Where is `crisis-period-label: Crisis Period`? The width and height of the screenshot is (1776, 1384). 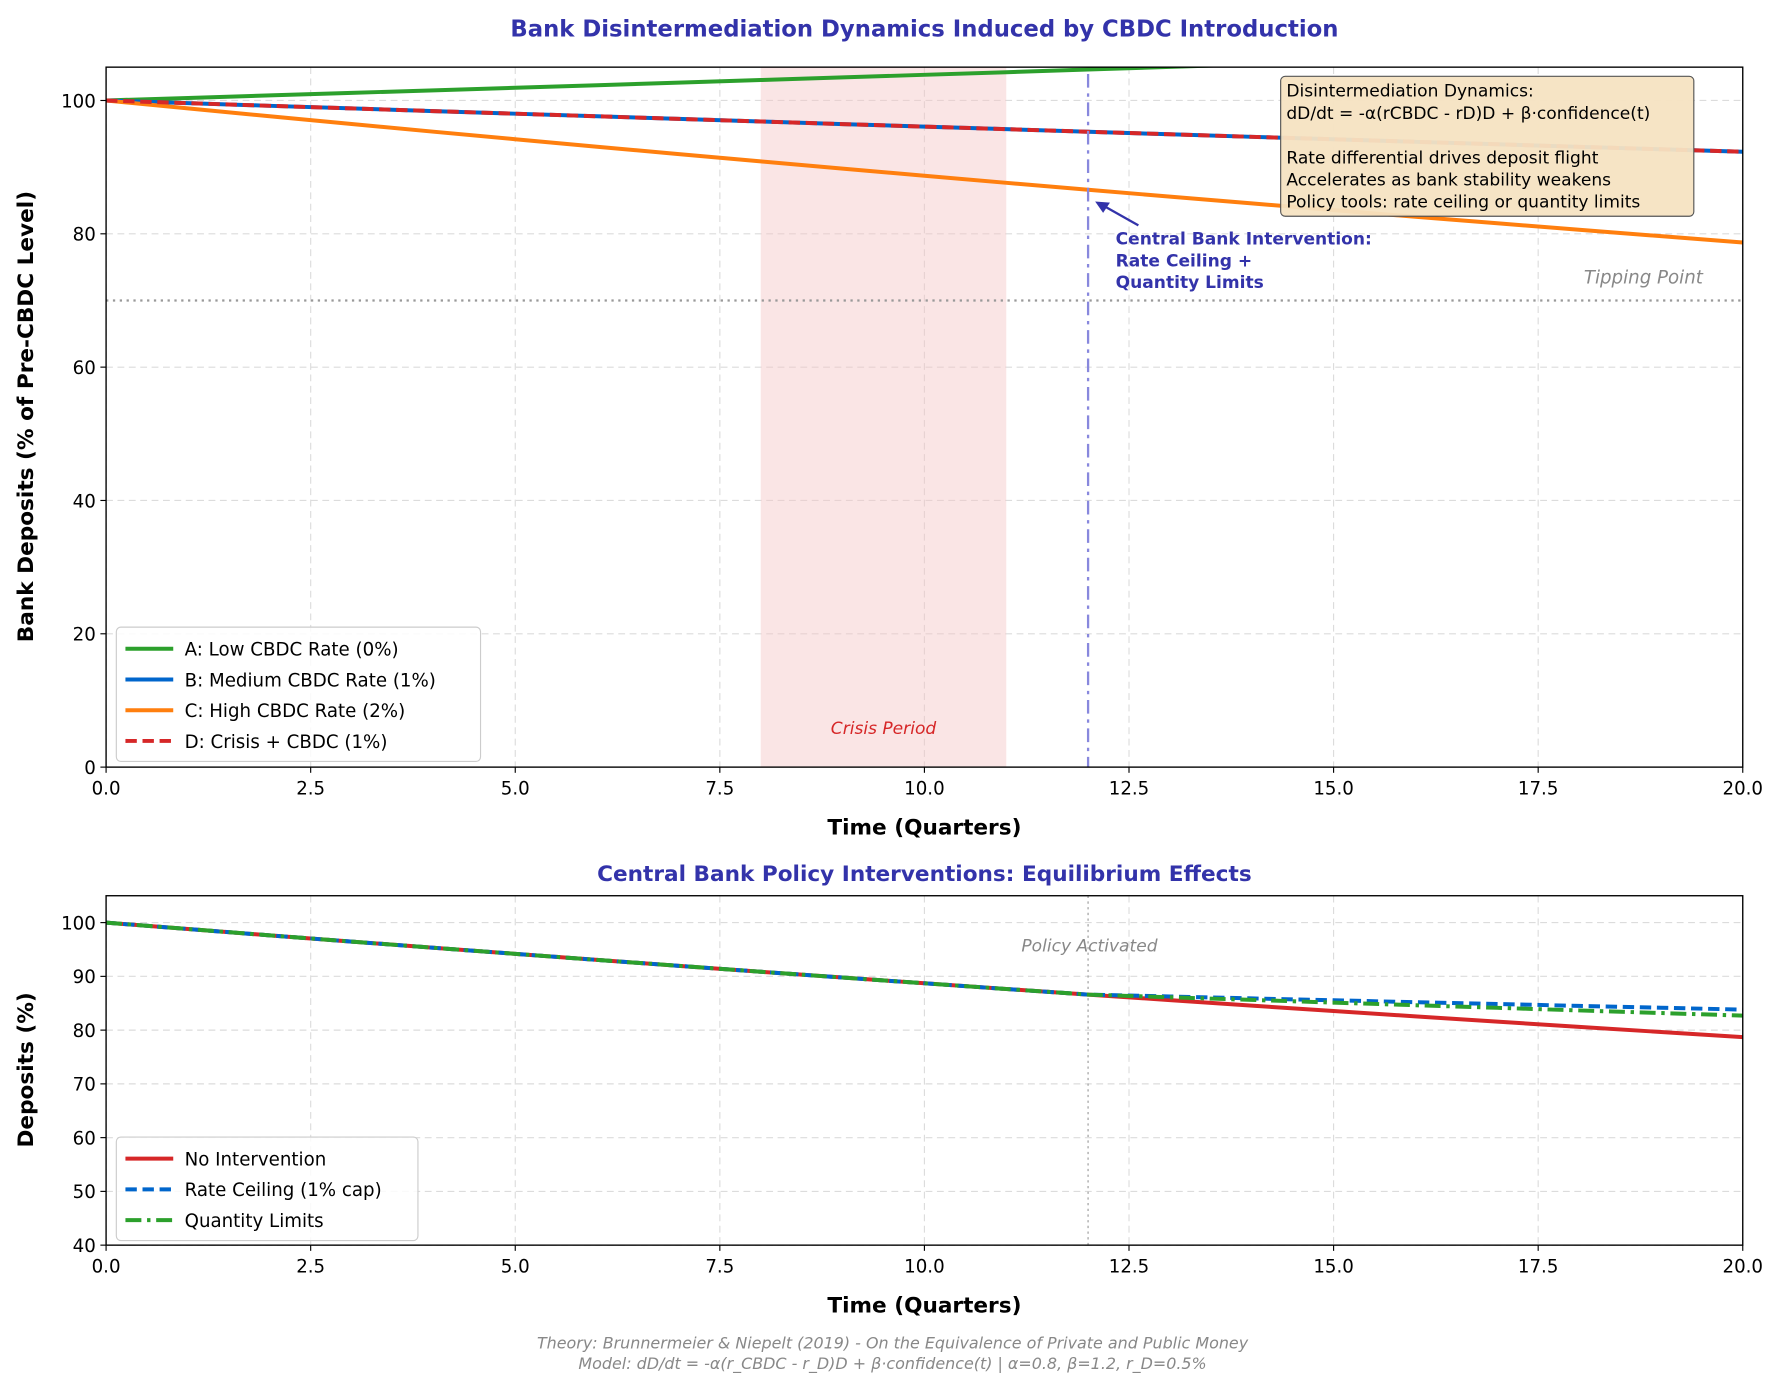
crisis-period-label: Crisis Period is located at coordinates (884, 729).